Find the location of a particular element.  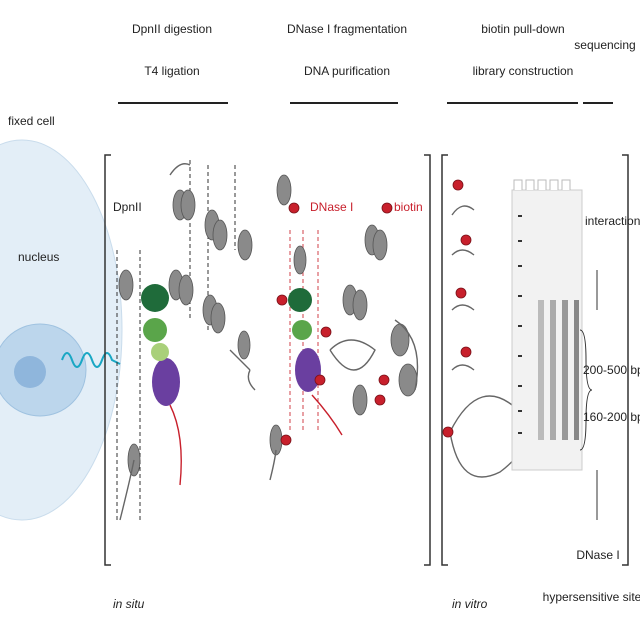

gel-label: 160-200 bp is located at coordinates (611, 417).